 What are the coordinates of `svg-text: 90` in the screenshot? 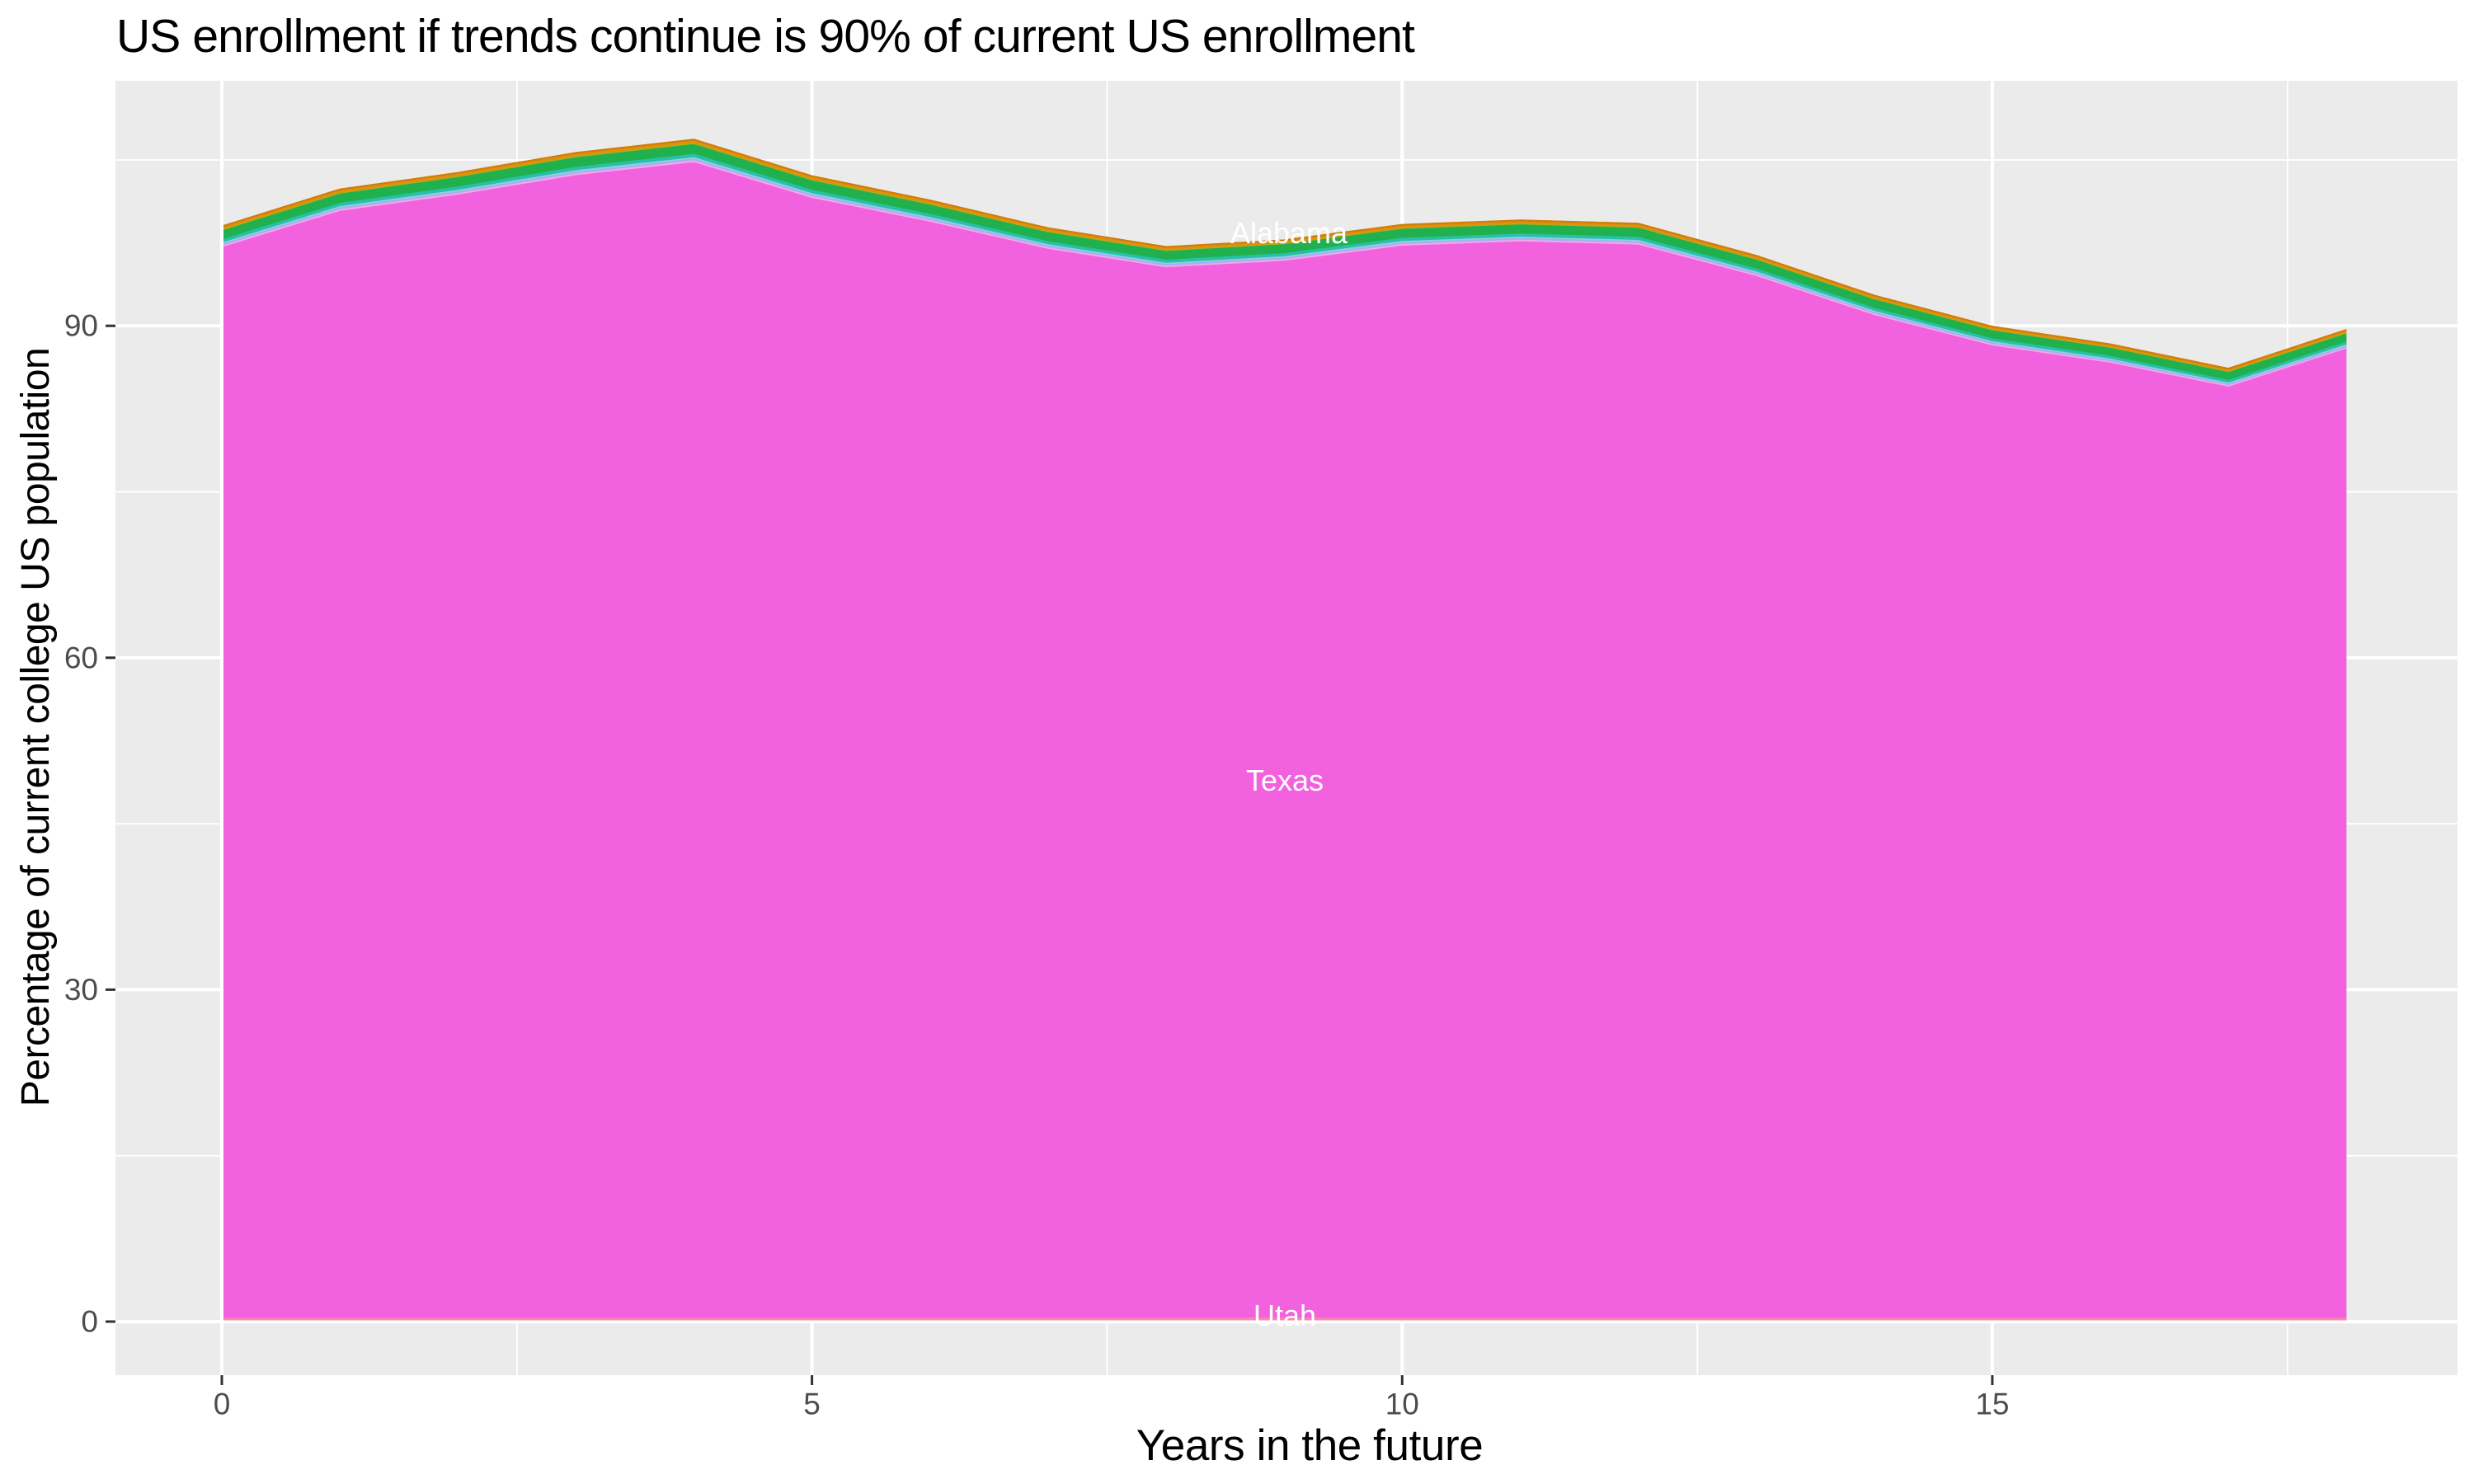 It's located at (81, 326).